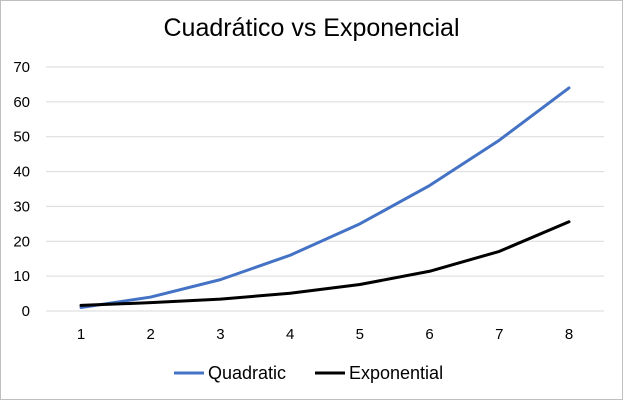  I want to click on x-tick-label-2: 2, so click(151, 334).